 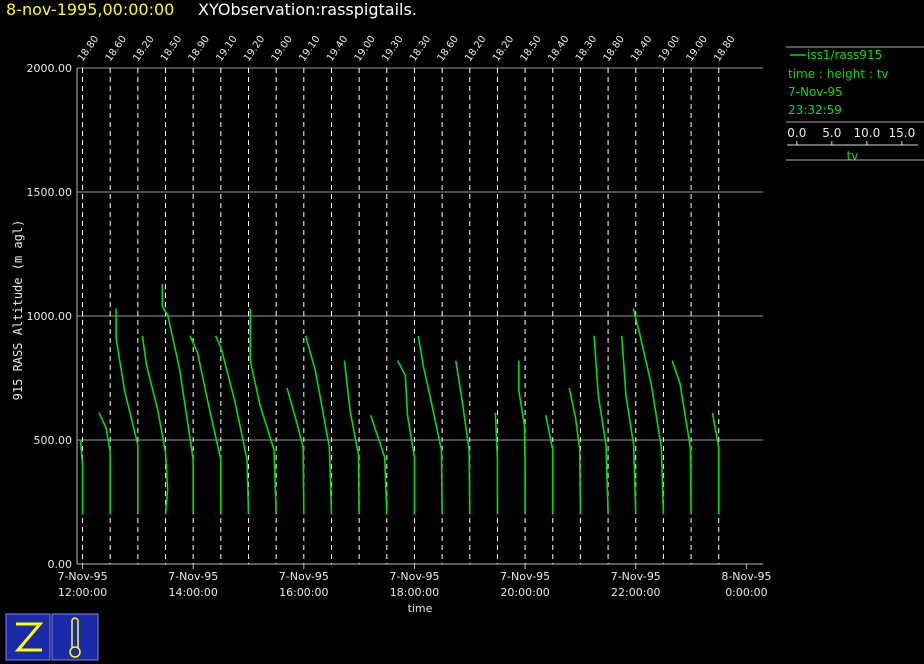 What do you see at coordinates (746, 576) in the screenshot?
I see `x-tick-label: 8-Nov-95` at bounding box center [746, 576].